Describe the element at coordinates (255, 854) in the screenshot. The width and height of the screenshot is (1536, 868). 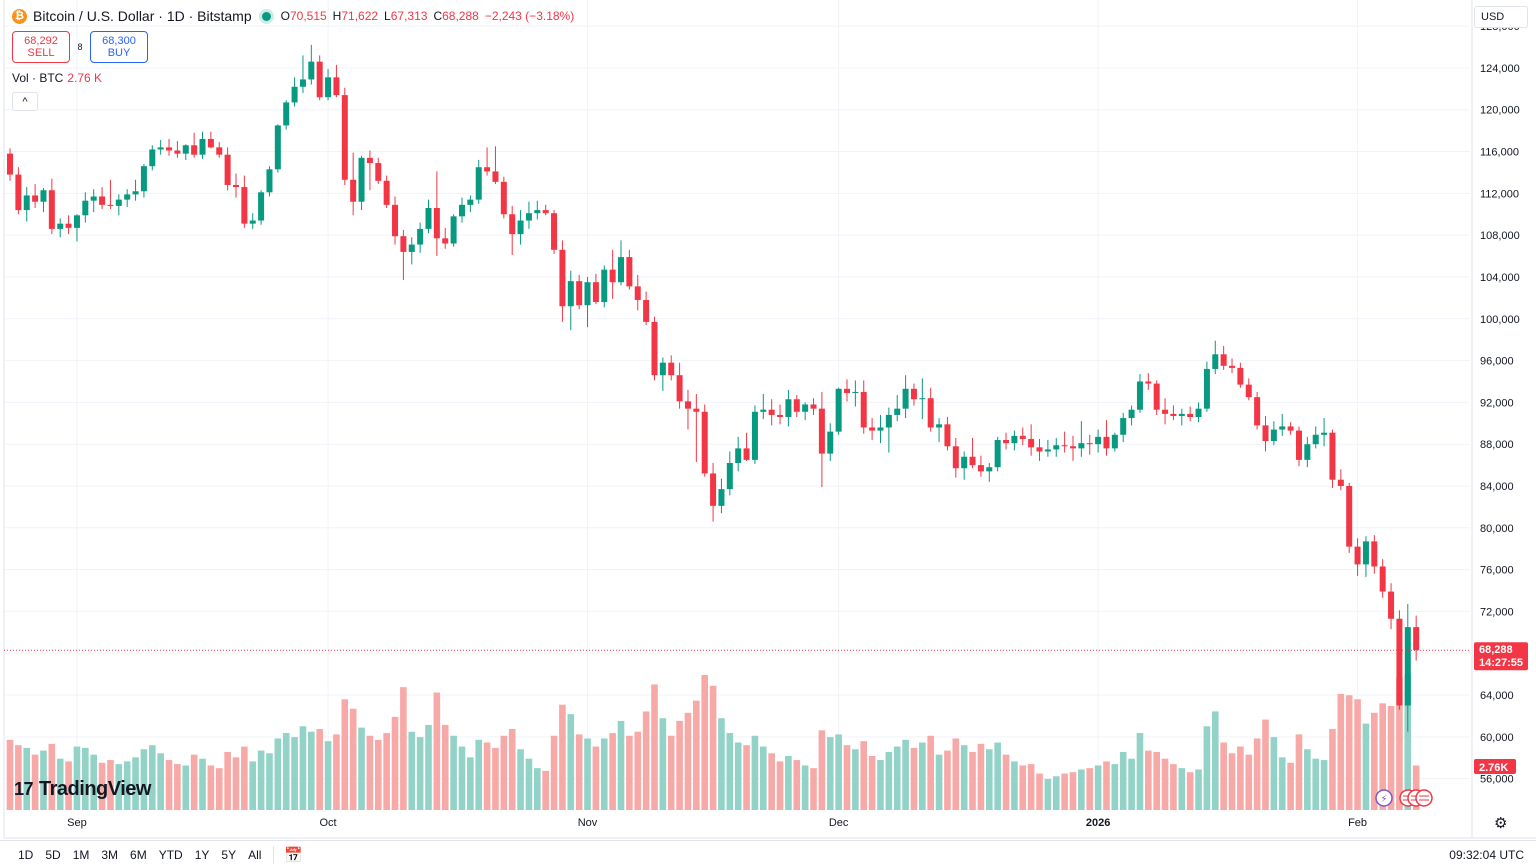
I see `range-all: All` at that location.